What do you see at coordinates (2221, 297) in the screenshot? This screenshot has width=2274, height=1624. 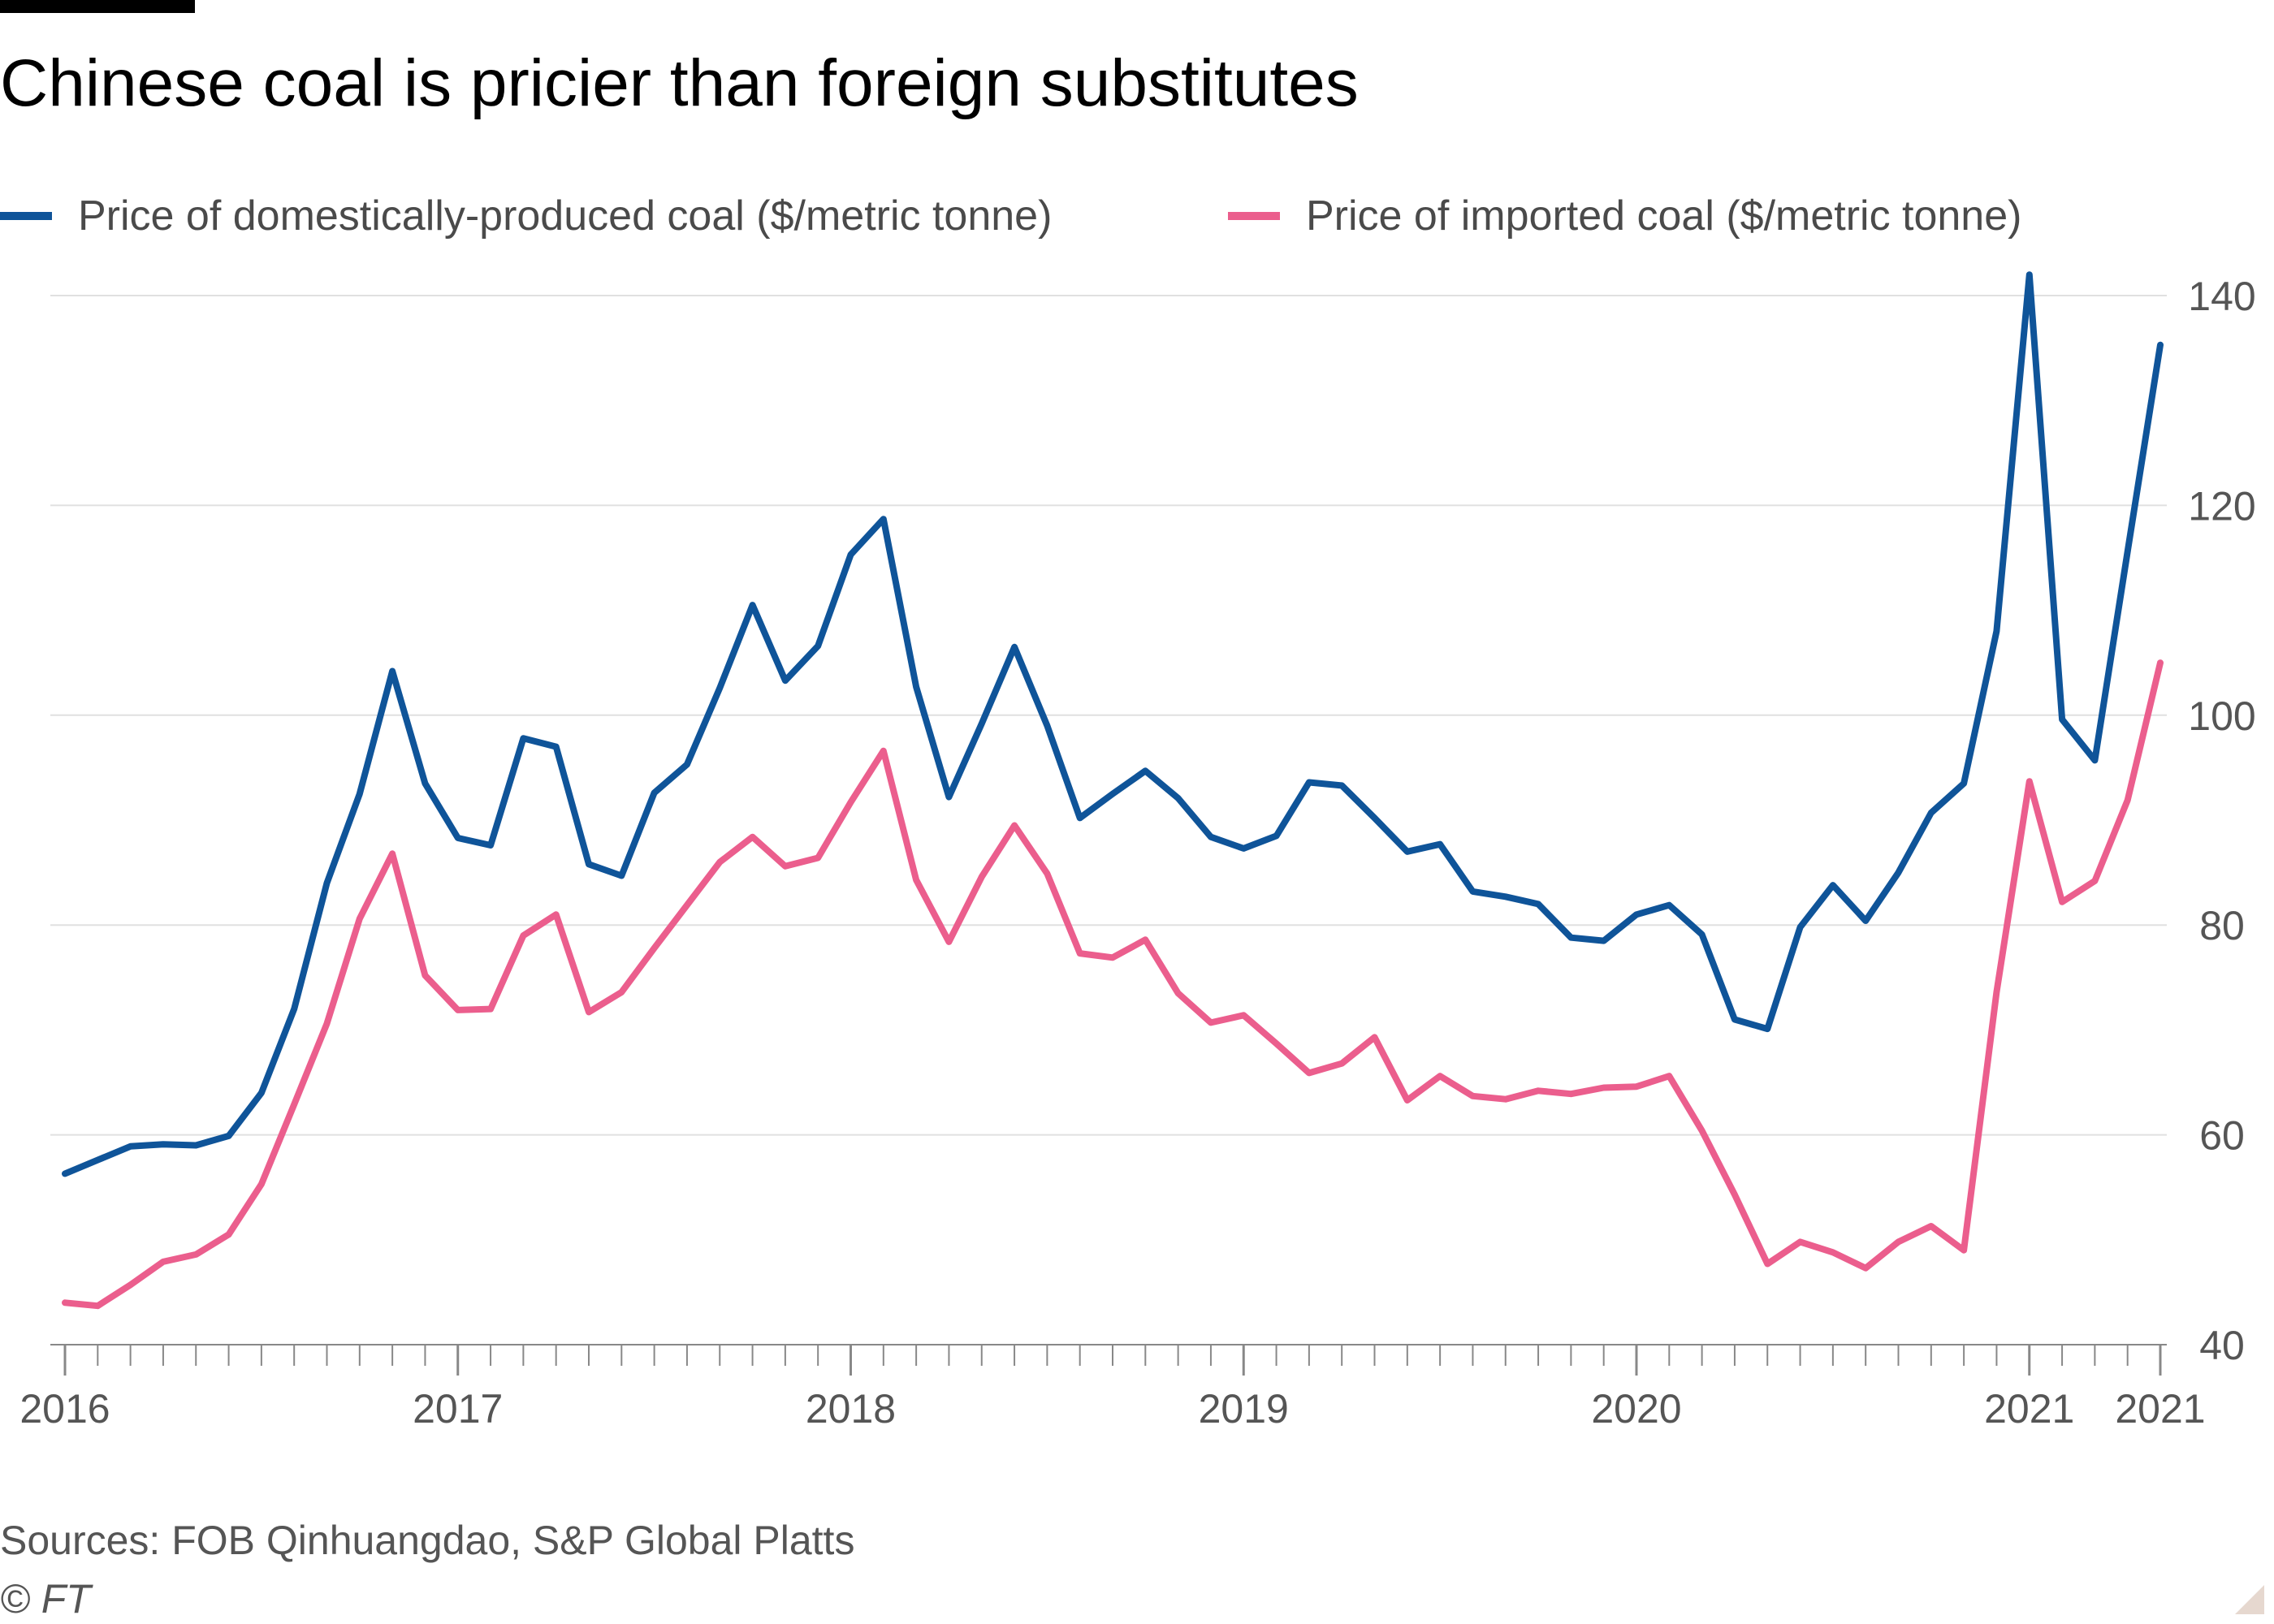 I see `y-tick-label: 140` at bounding box center [2221, 297].